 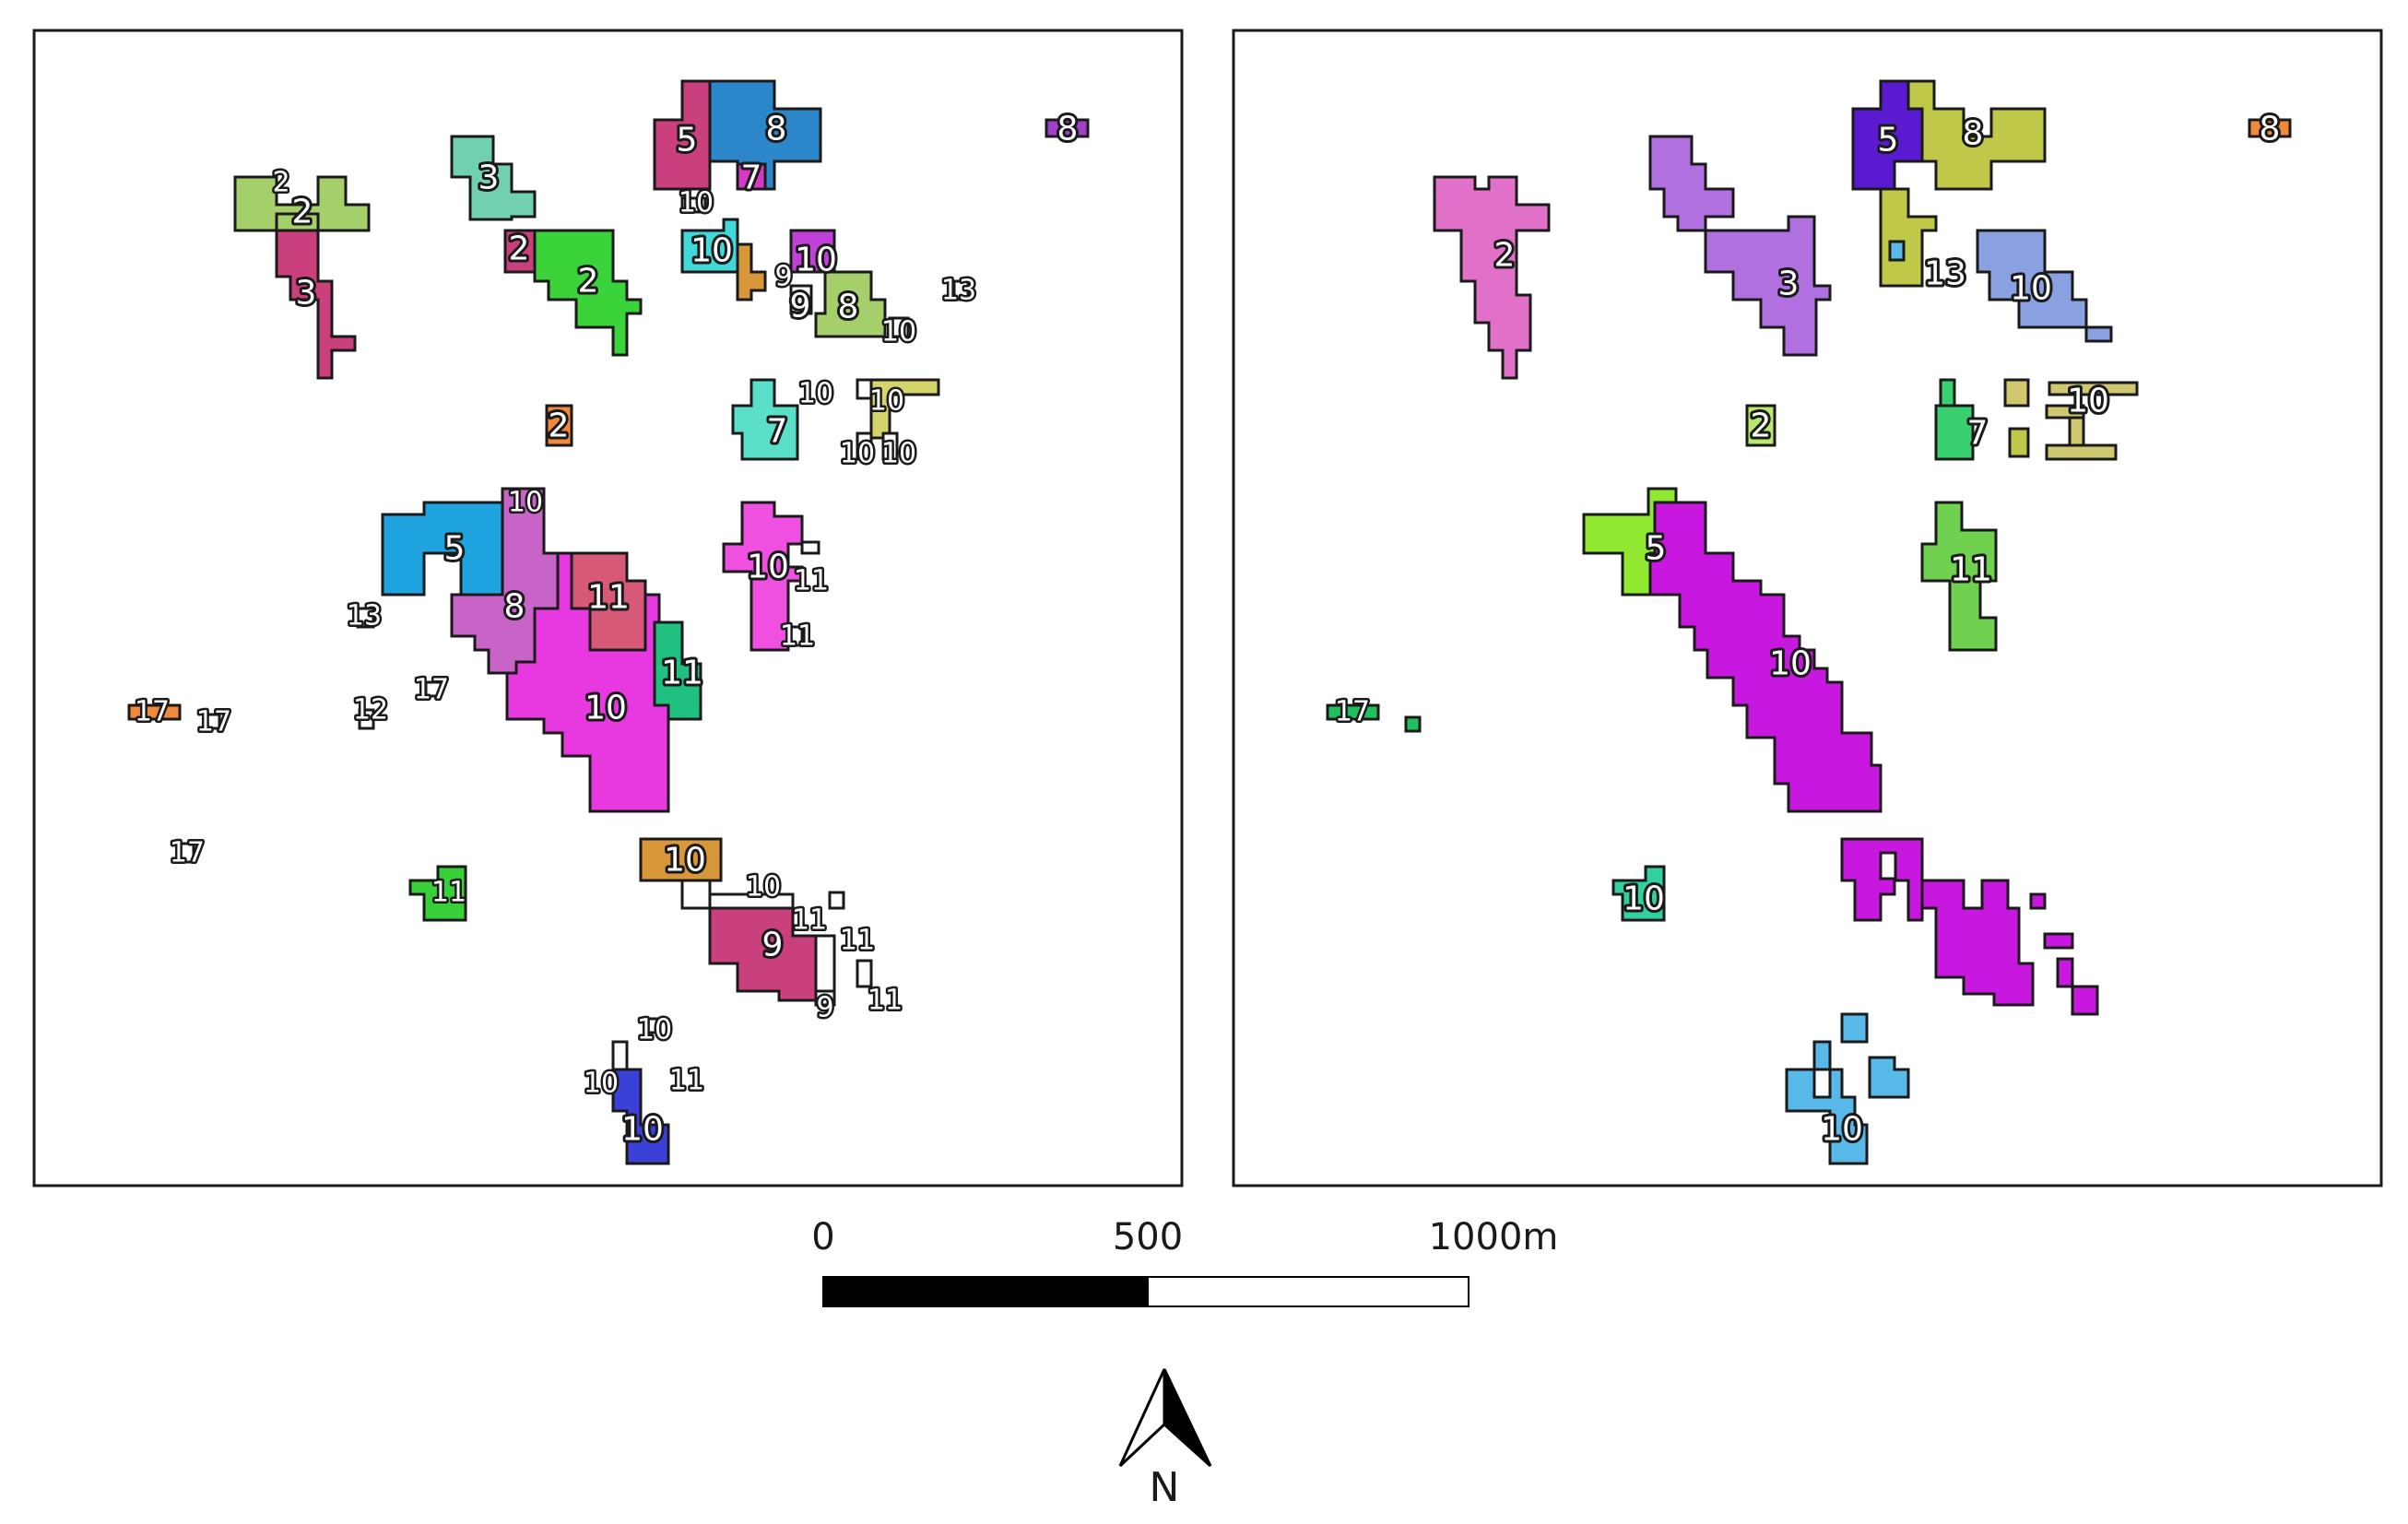 What do you see at coordinates (849, 308) in the screenshot?
I see `label-left-15: 8` at bounding box center [849, 308].